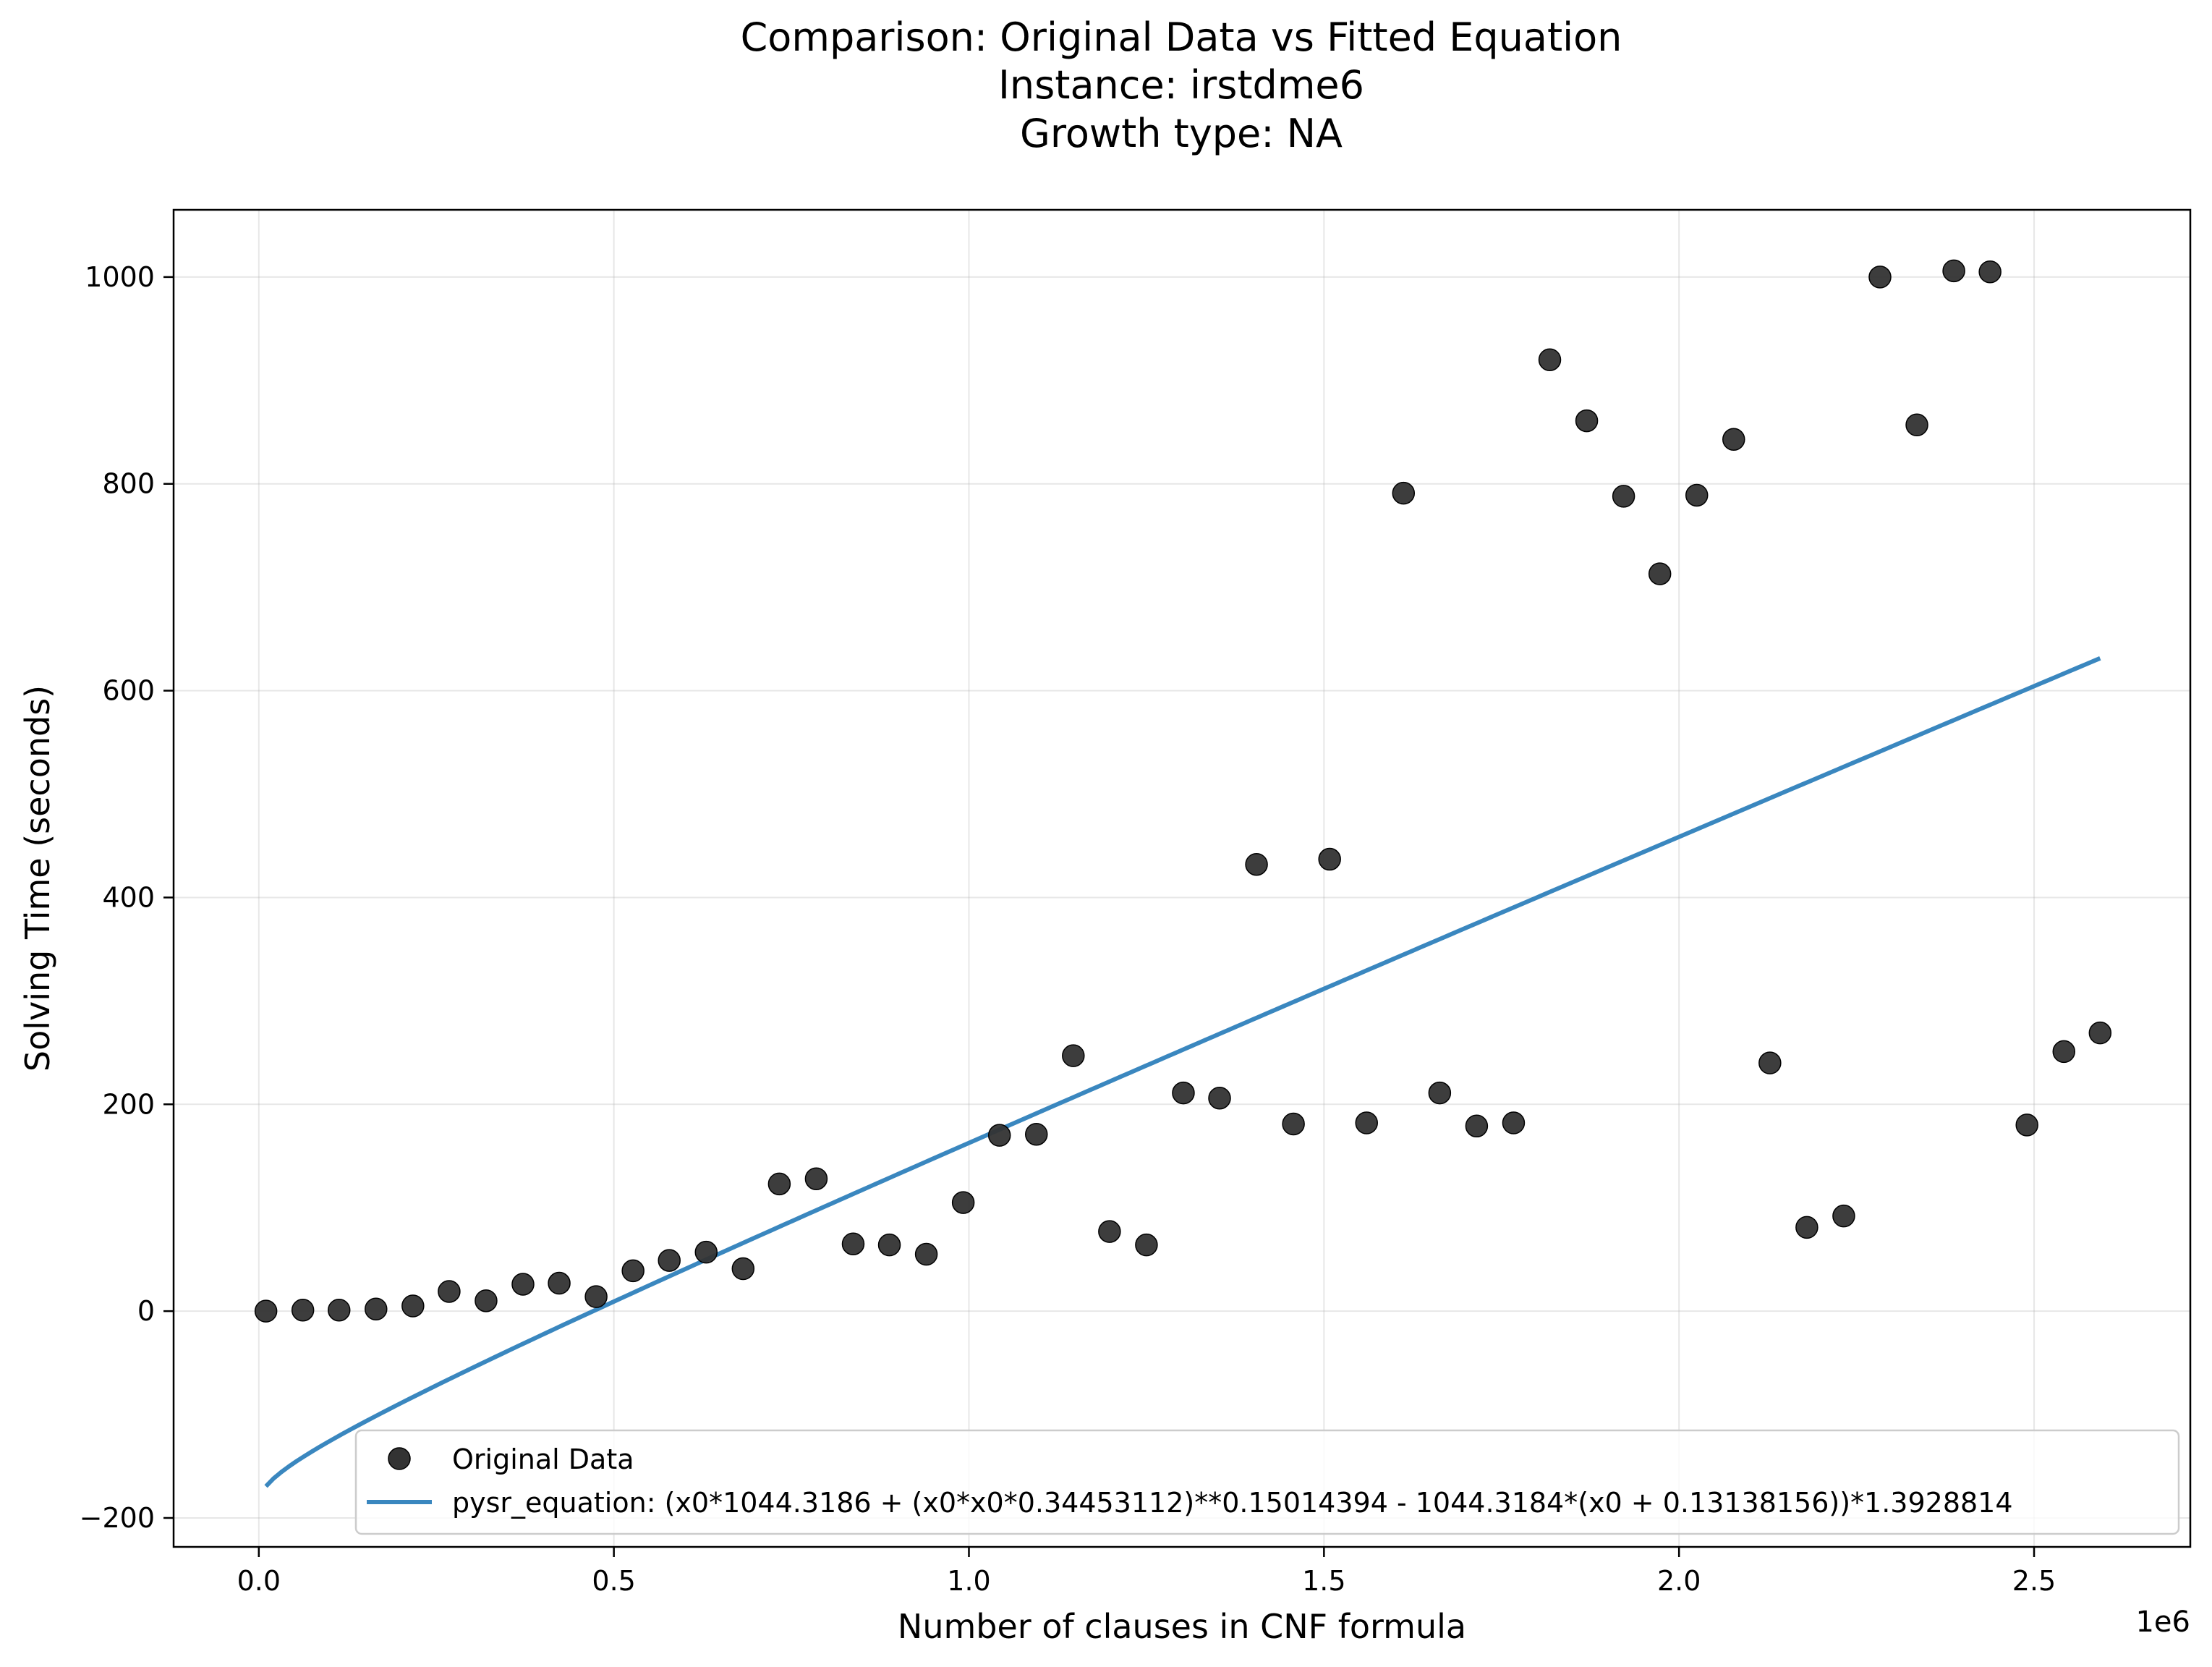 This screenshot has height=1667, width=2212. Describe the element at coordinates (613, 1581) in the screenshot. I see `x-tick-label: 0.5` at that location.